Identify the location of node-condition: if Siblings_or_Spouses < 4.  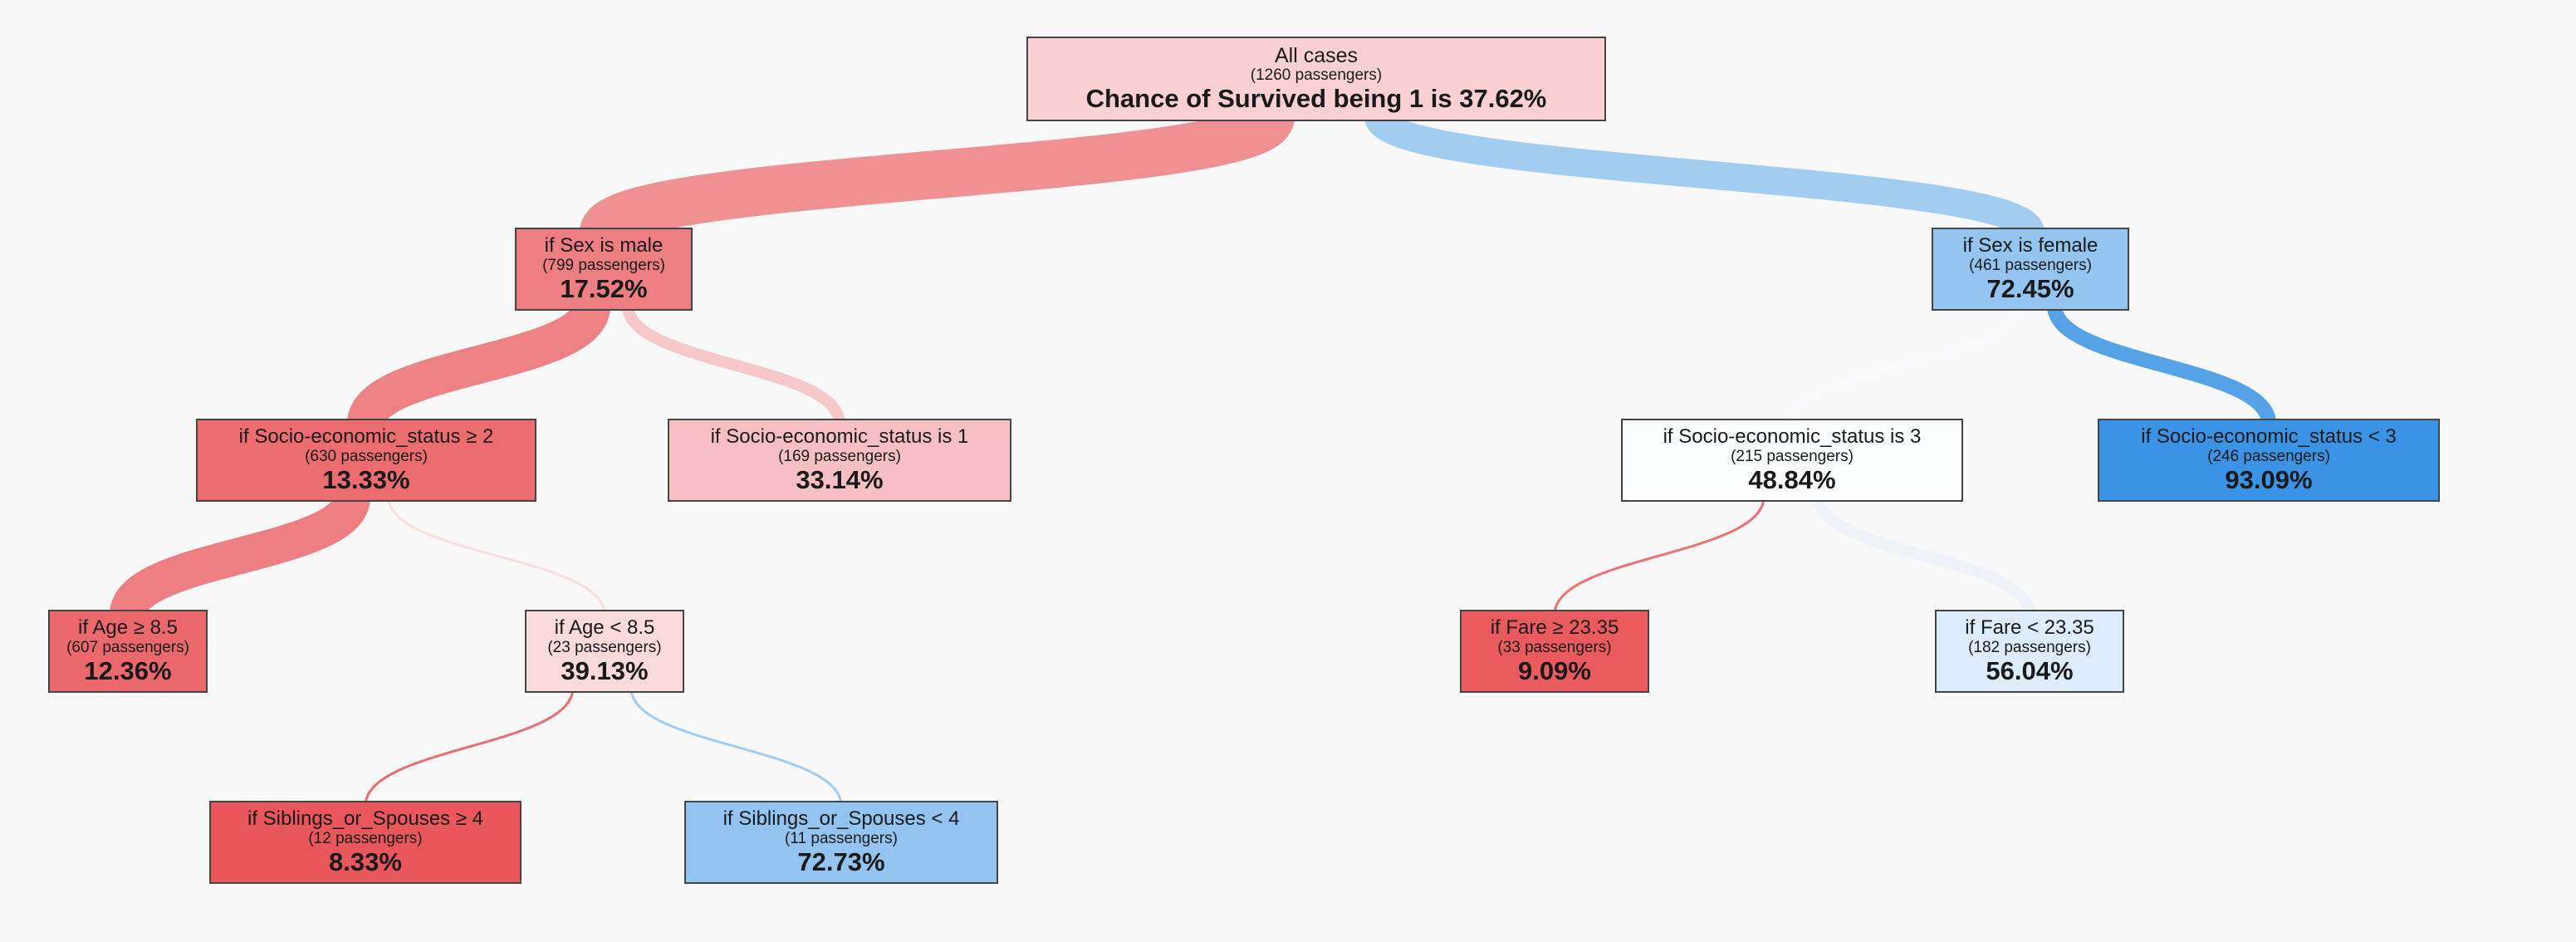
(841, 819).